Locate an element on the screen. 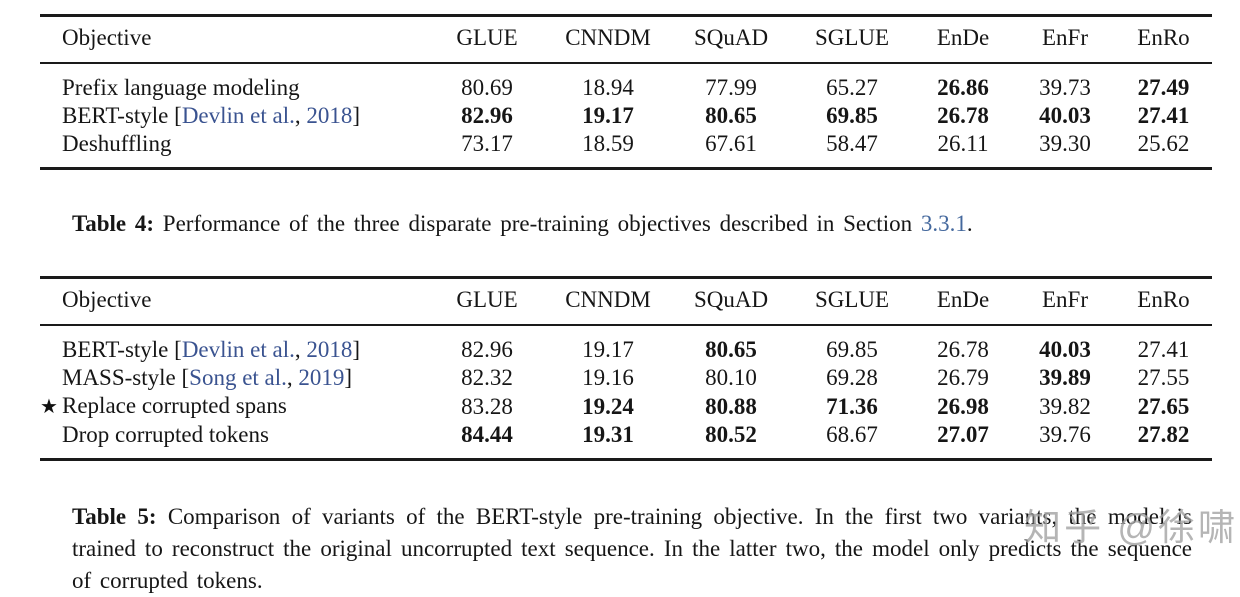 This screenshot has width=1240, height=597. objective-cell: ★ Replace corrupted spans is located at coordinates (233, 406).